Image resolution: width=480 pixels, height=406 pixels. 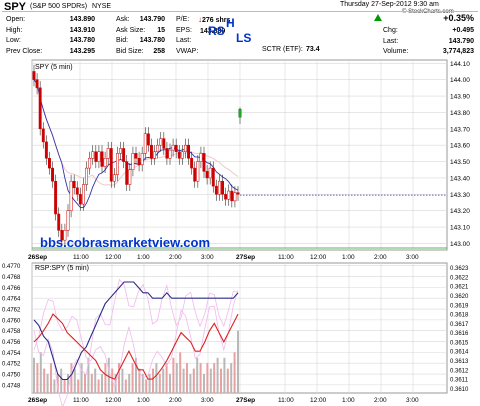 What do you see at coordinates (459, 325) in the screenshot?
I see `ratio-y-tick-right: 0.3617` at bounding box center [459, 325].